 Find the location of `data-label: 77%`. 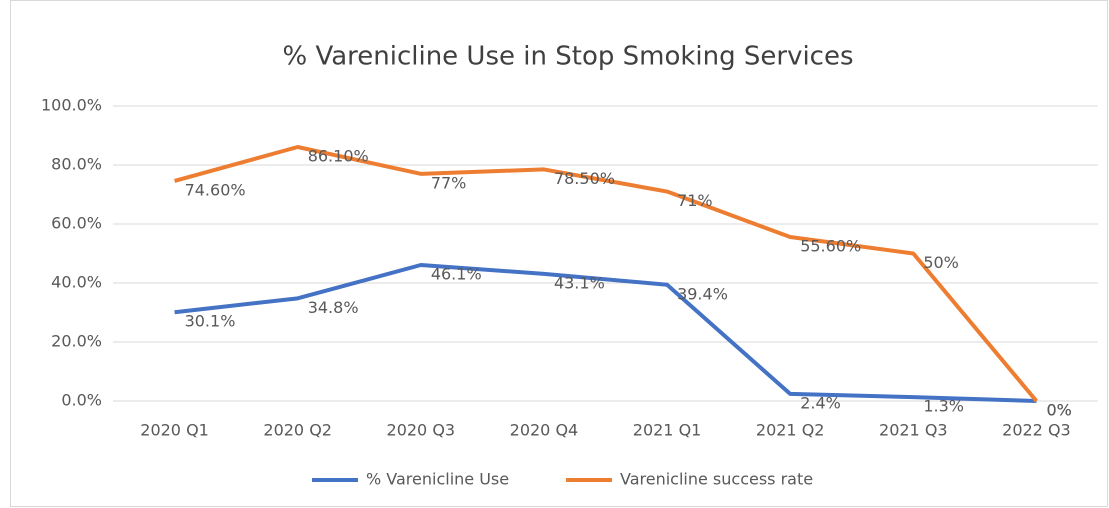

data-label: 77% is located at coordinates (449, 182).